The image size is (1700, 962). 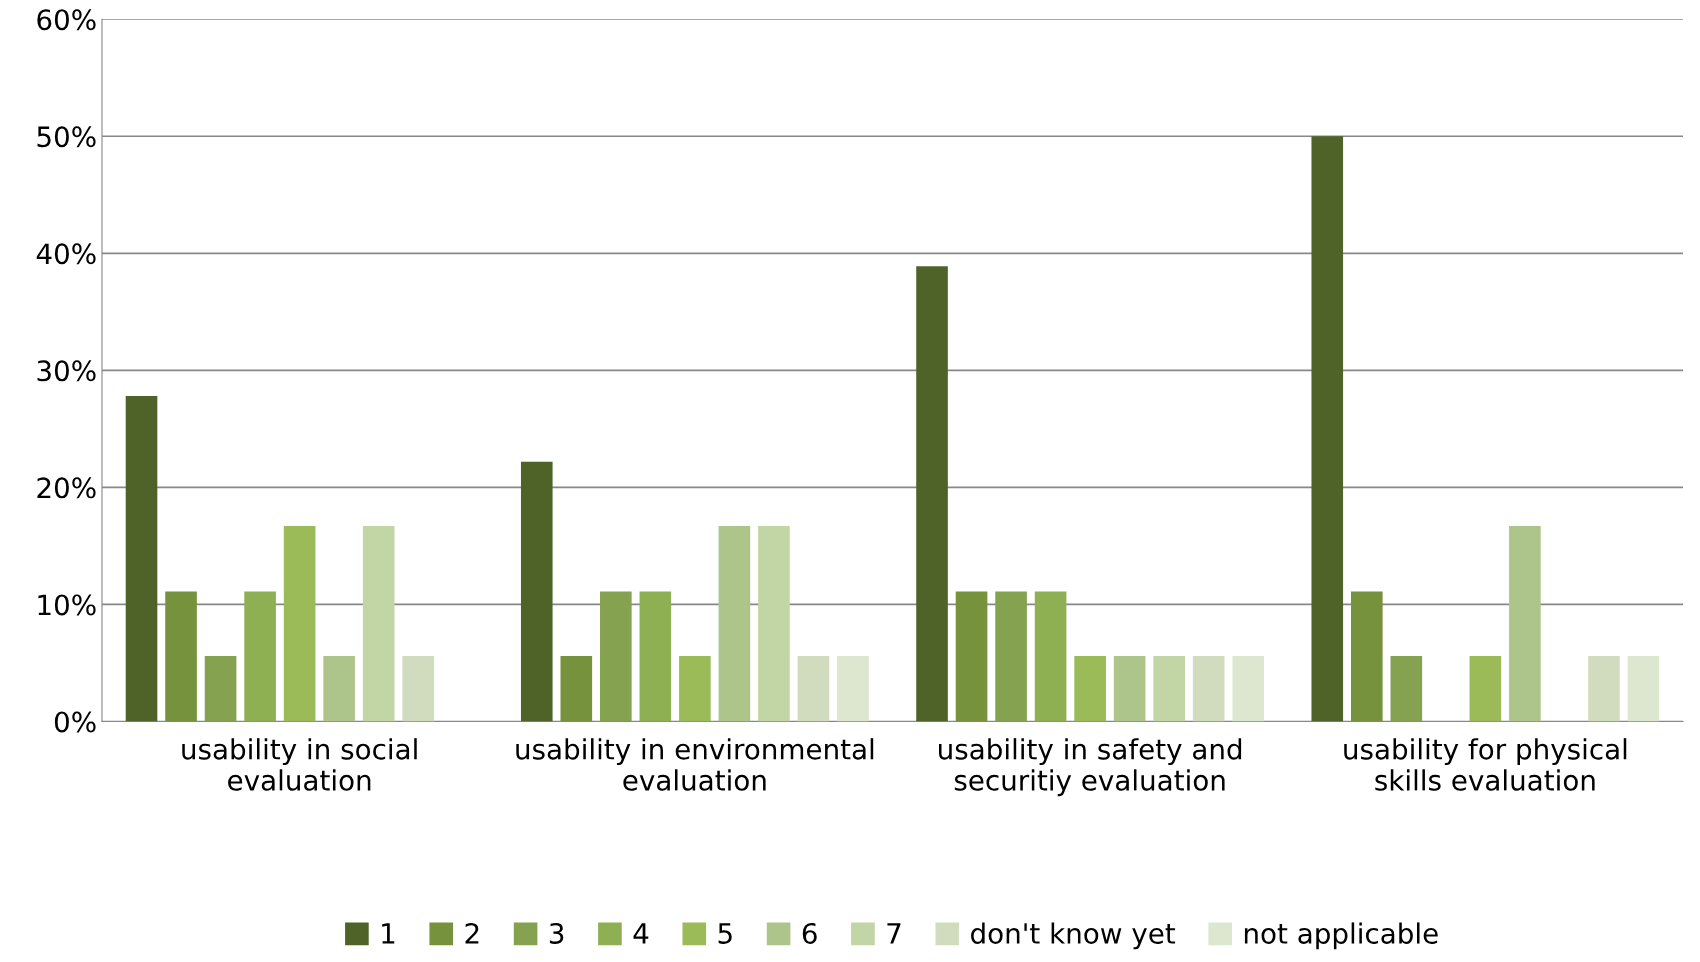 I want to click on legend-label: don't know yet, so click(x=1073, y=936).